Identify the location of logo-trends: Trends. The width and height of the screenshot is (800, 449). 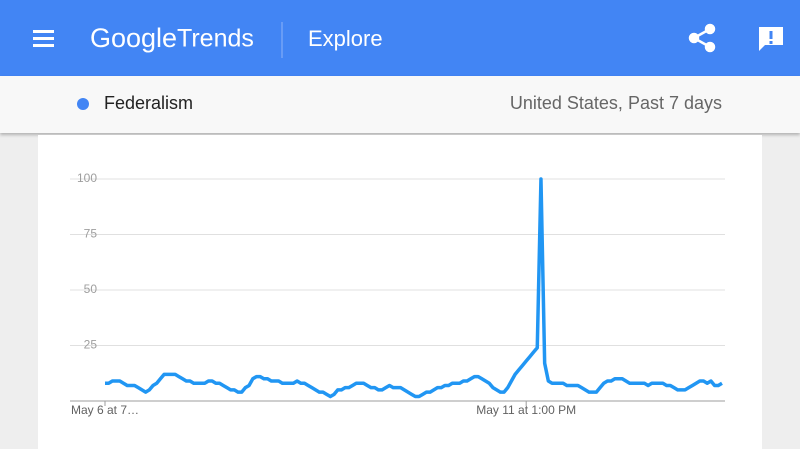
(215, 39).